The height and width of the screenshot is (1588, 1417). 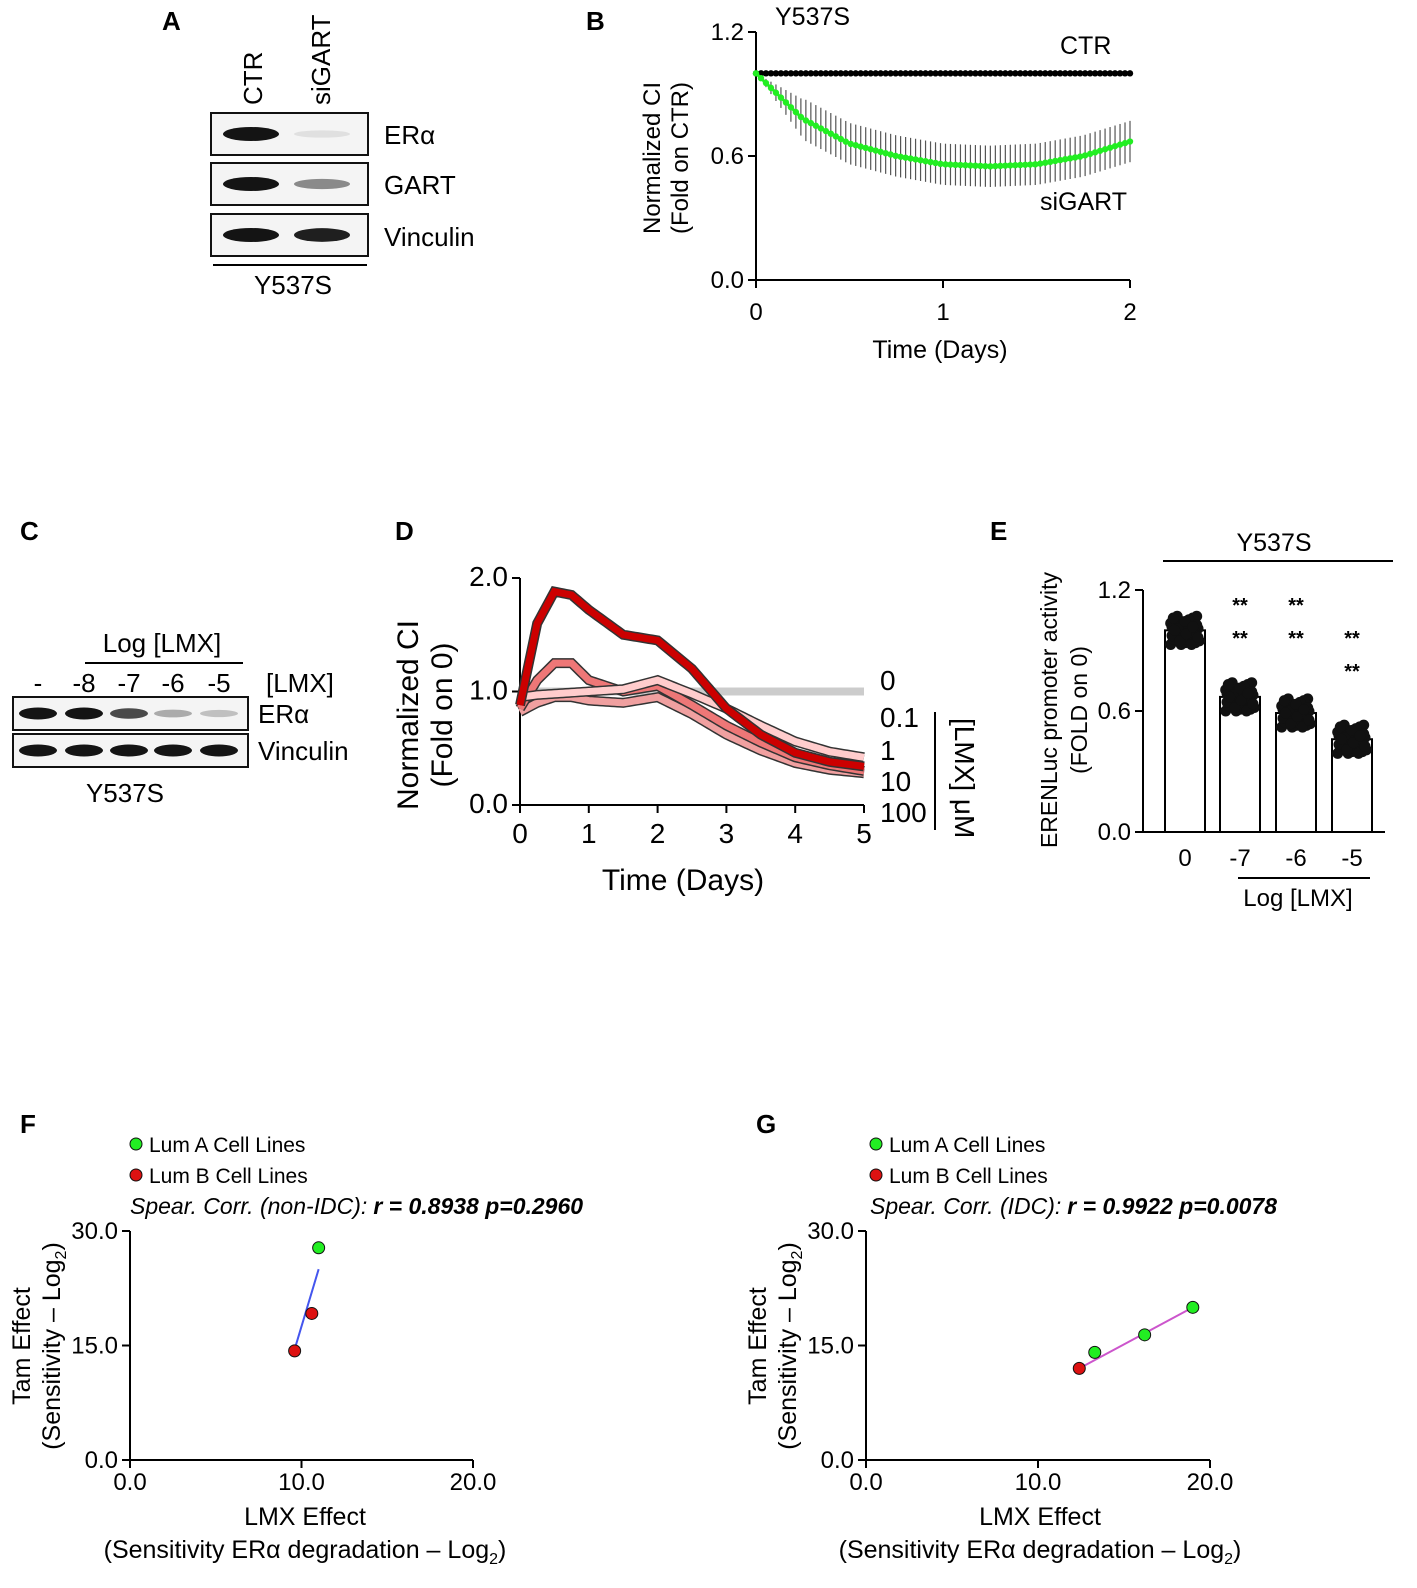 What do you see at coordinates (1210, 1482) in the screenshot?
I see `x-tick-label: 20.0` at bounding box center [1210, 1482].